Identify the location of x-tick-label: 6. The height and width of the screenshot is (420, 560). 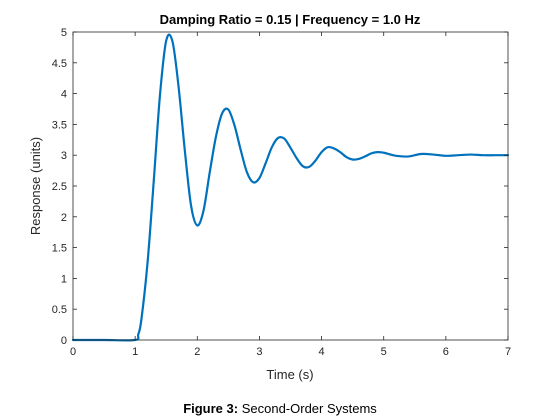
(446, 352).